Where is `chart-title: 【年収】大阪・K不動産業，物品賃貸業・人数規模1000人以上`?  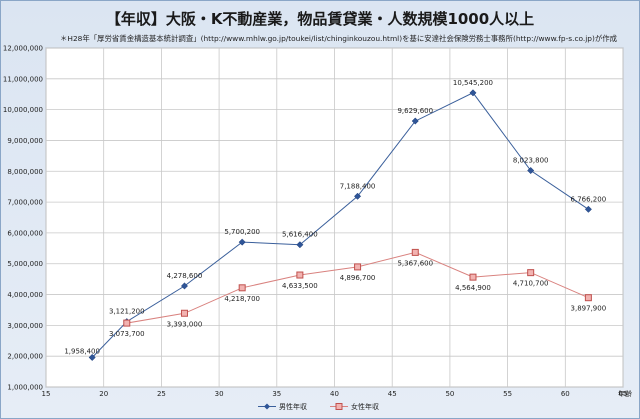
chart-title: 【年収】大阪・K不動産業，物品賃貸業・人数規模1000人以上 is located at coordinates (320, 19).